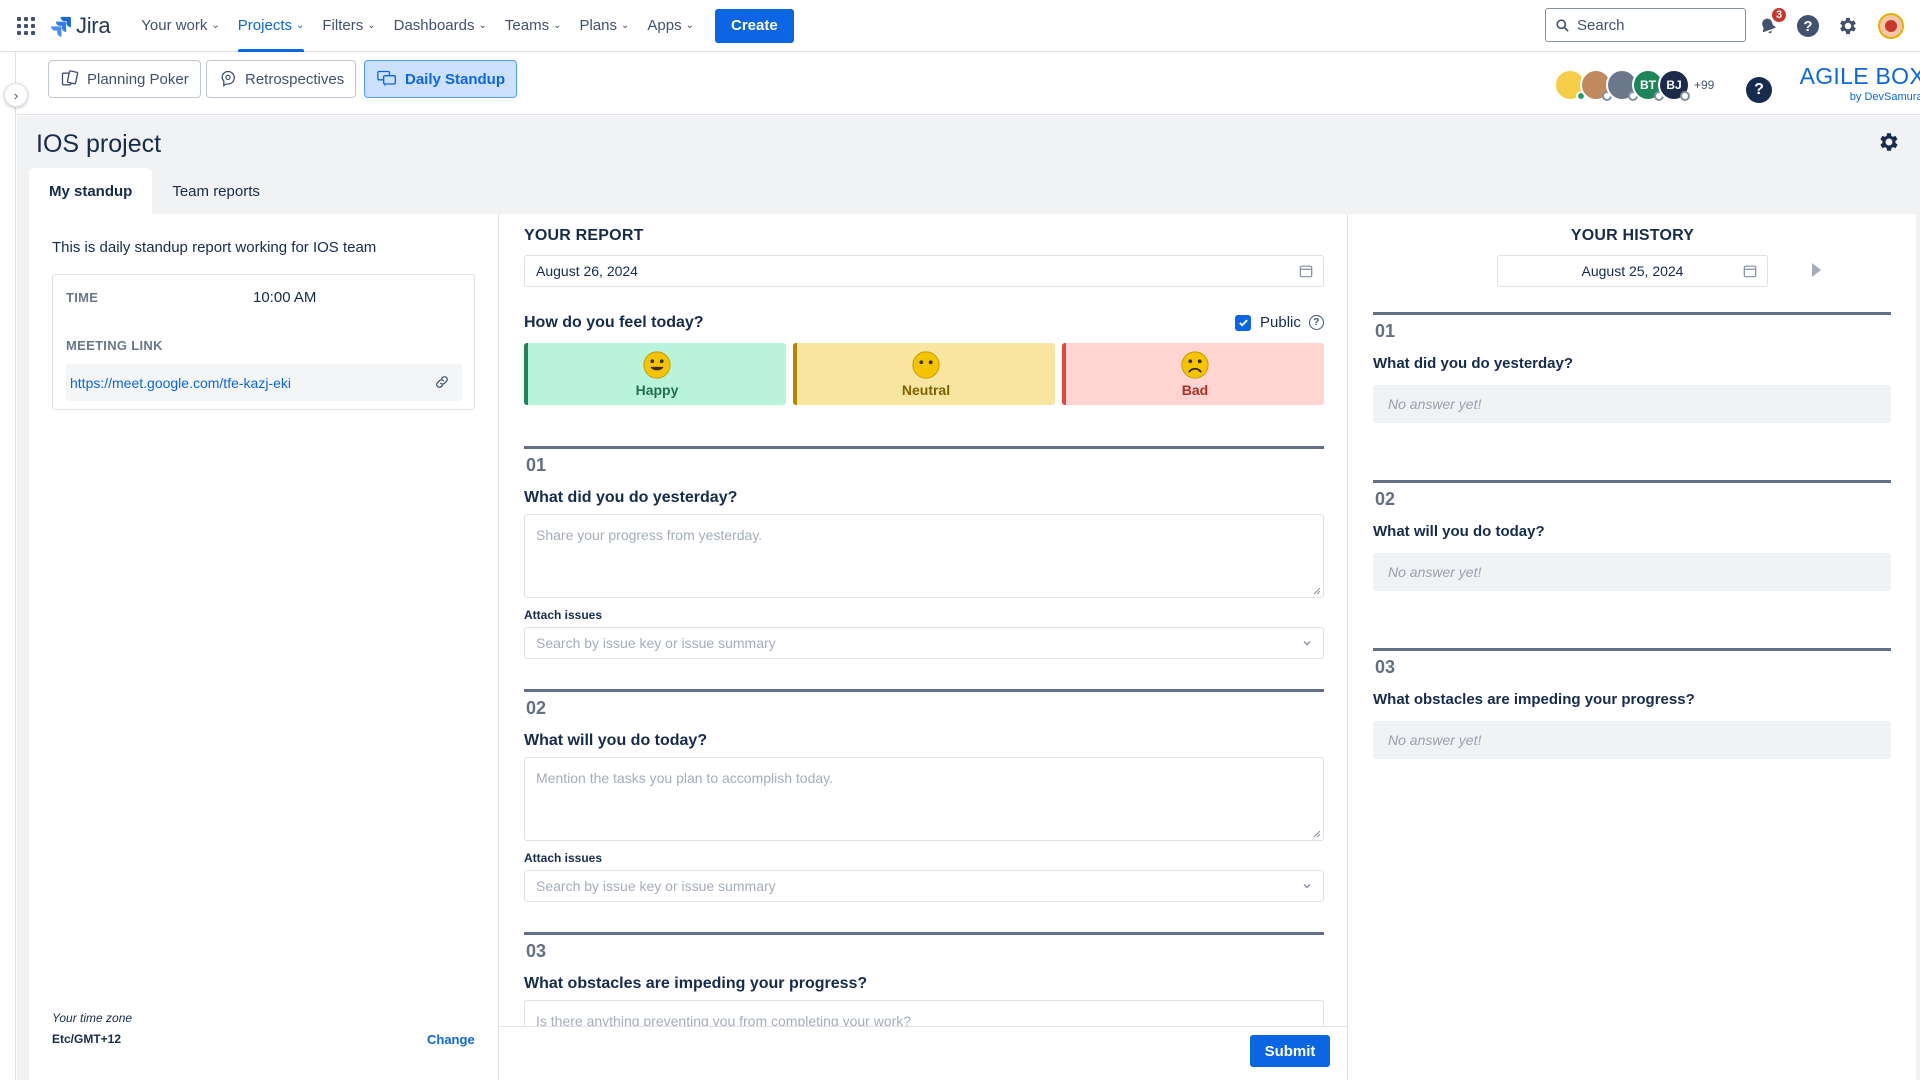 The height and width of the screenshot is (1080, 1920). What do you see at coordinates (1859, 76) in the screenshot?
I see `brand-title: AGILE BOX` at bounding box center [1859, 76].